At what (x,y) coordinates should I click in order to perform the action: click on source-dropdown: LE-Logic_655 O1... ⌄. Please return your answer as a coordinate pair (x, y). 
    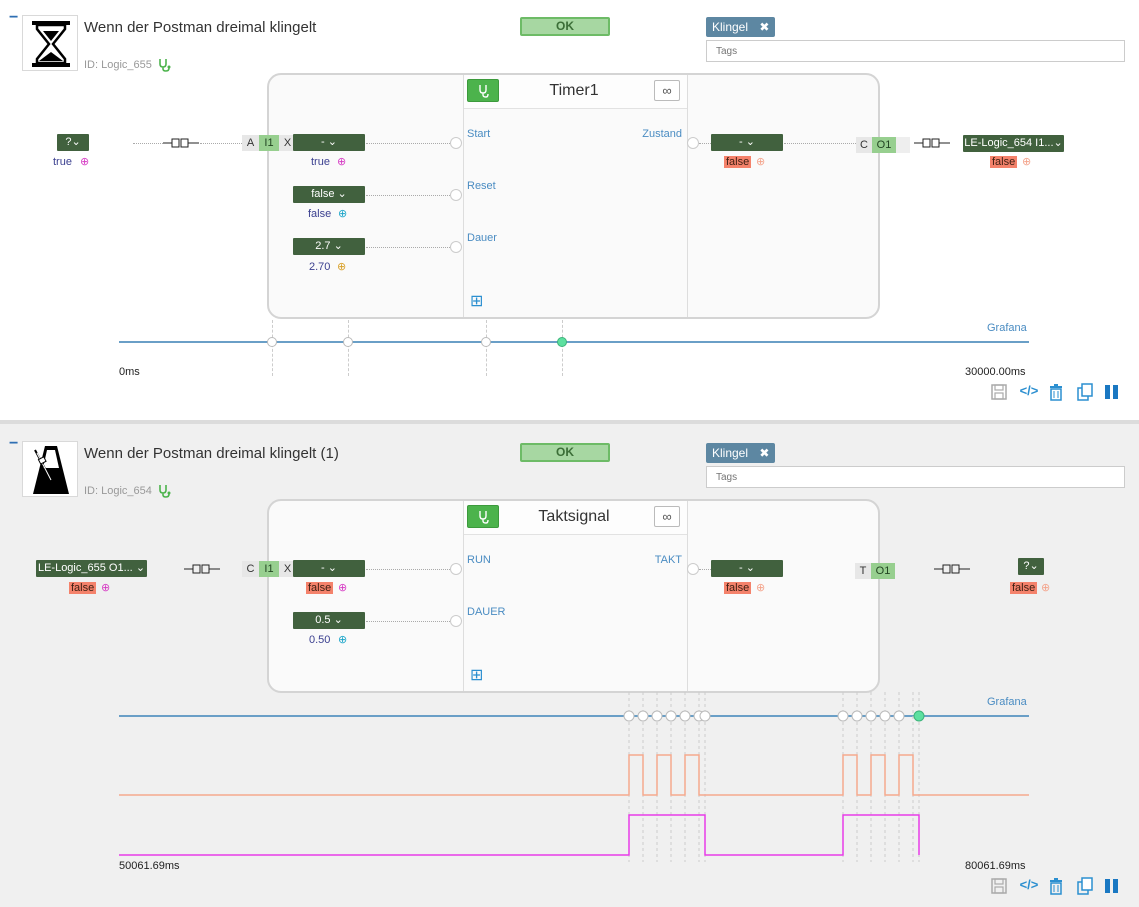
    Looking at the image, I should click on (91, 568).